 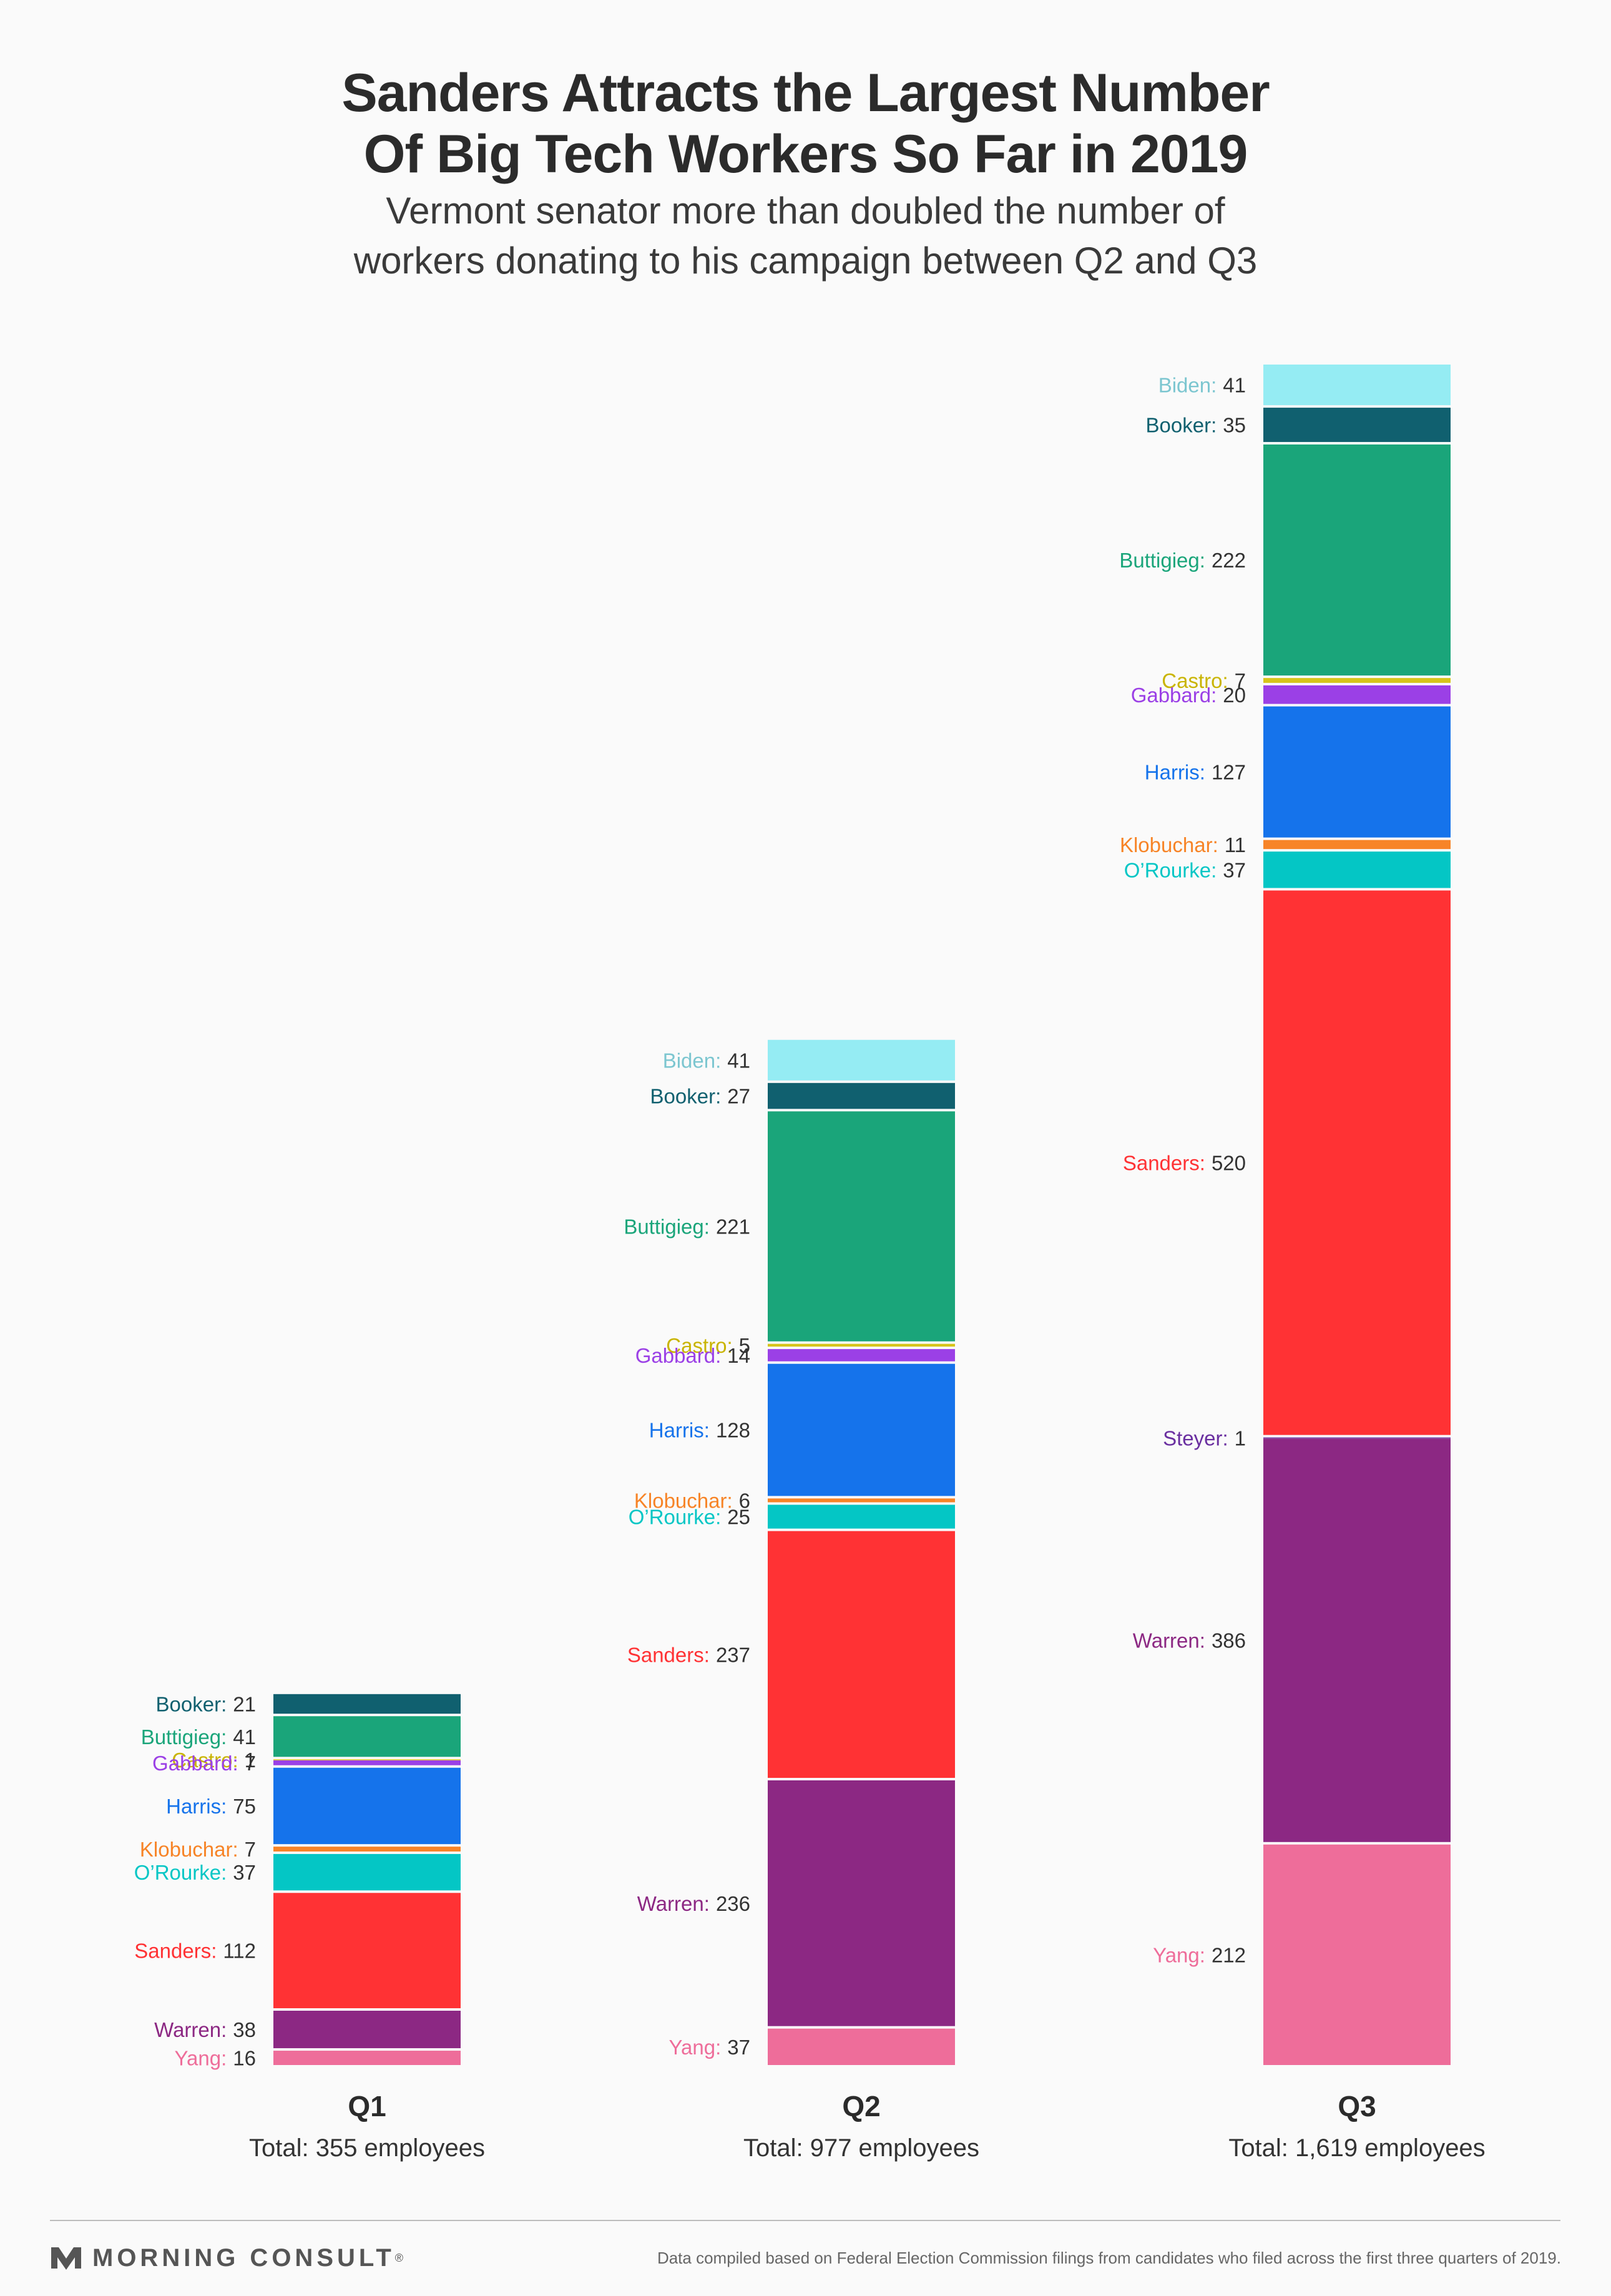 I want to click on segment-label-q1-klobuchar: Klobuchar: 7, so click(x=198, y=1849).